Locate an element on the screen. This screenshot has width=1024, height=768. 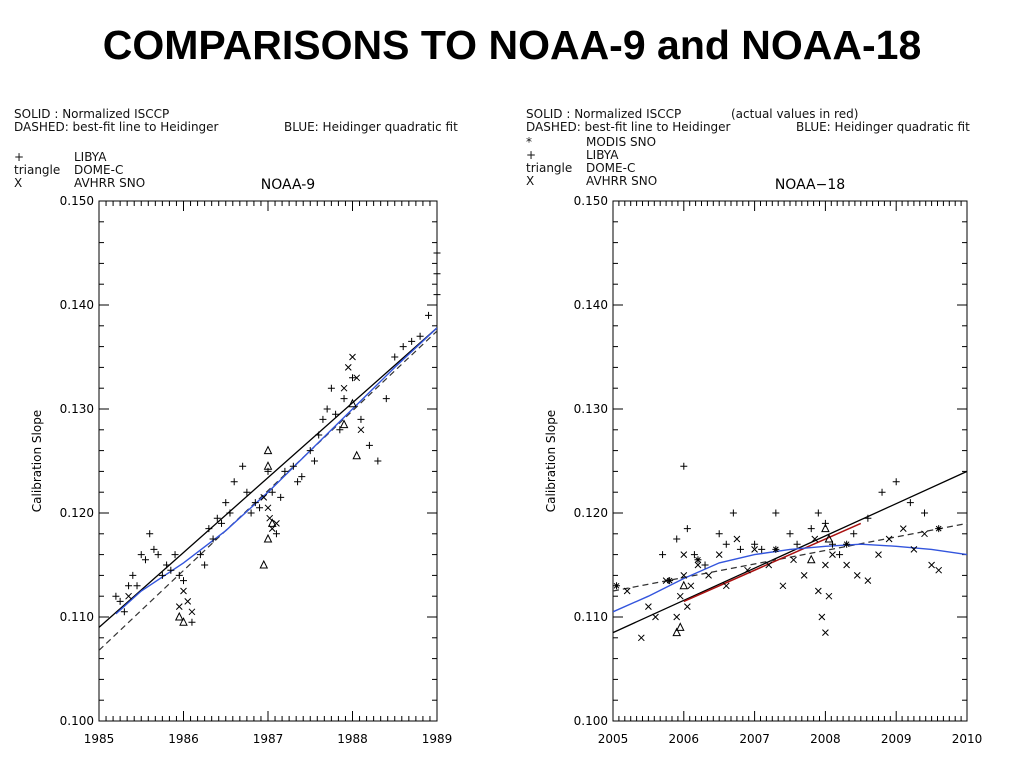
legend-symbol-libya: + is located at coordinates (19, 157).